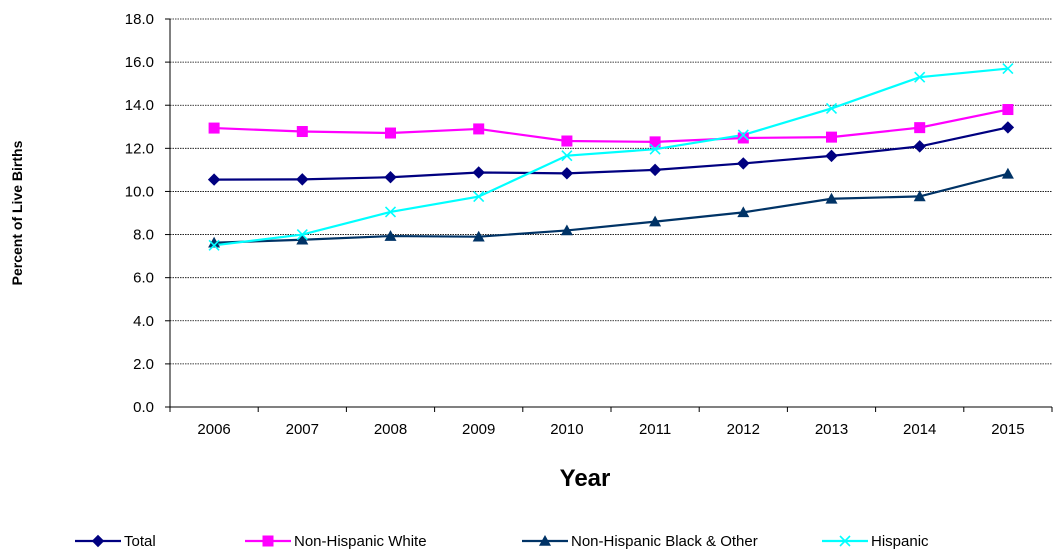 Image resolution: width=1058 pixels, height=550 pixels. What do you see at coordinates (743, 429) in the screenshot?
I see `x-tick-label: 2012` at bounding box center [743, 429].